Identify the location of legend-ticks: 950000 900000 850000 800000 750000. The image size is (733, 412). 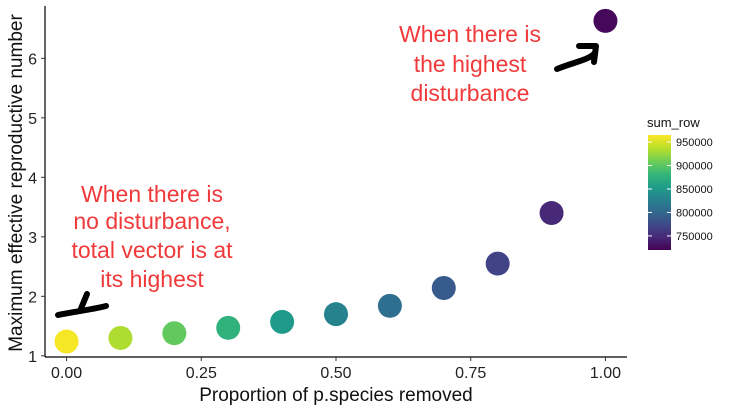
(680, 190).